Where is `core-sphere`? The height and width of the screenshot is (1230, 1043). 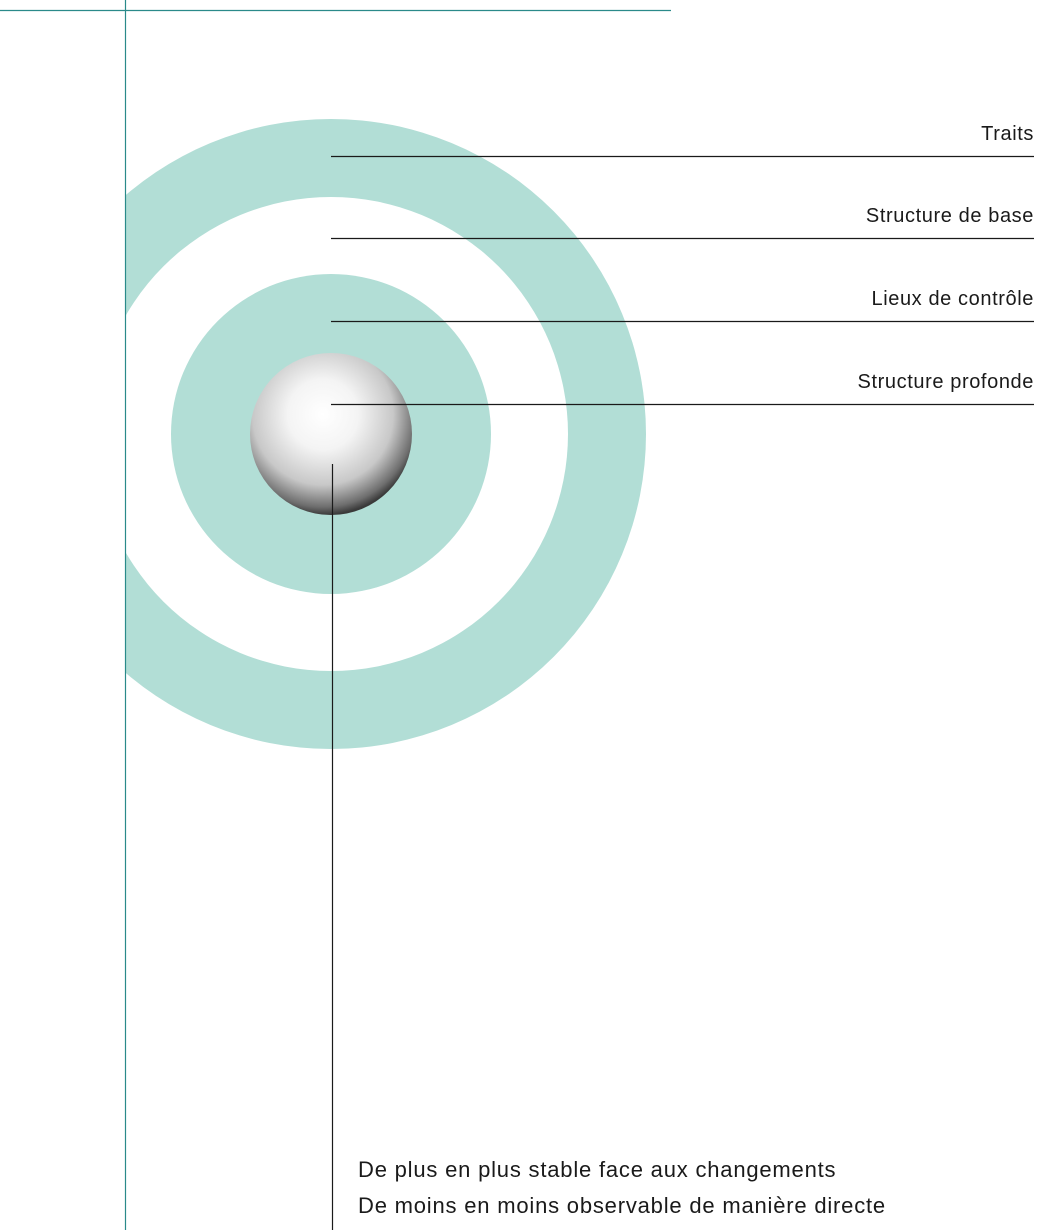 core-sphere is located at coordinates (331, 434).